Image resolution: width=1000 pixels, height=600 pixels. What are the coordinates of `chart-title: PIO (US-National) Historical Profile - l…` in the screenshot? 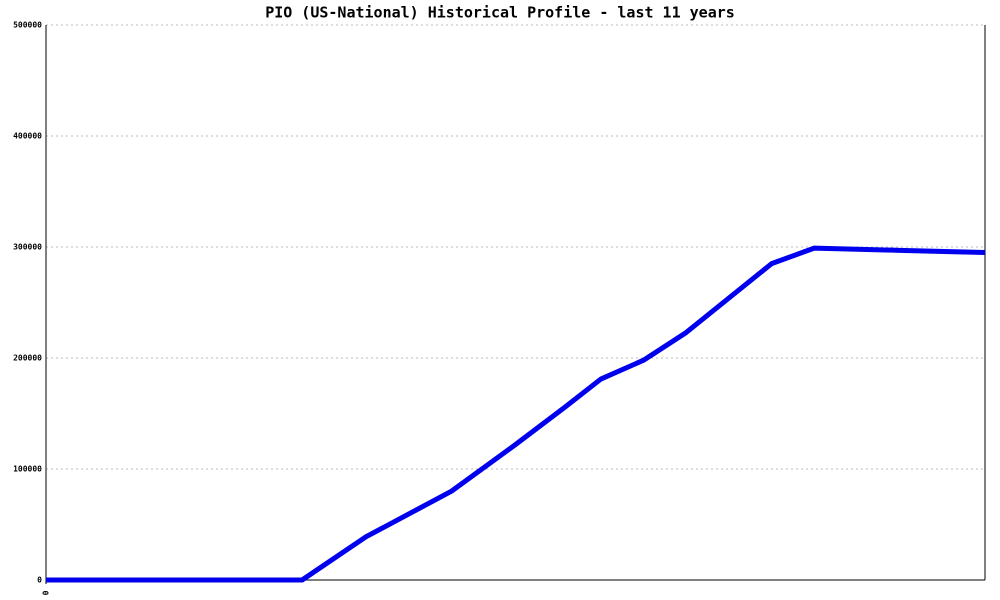 It's located at (500, 13).